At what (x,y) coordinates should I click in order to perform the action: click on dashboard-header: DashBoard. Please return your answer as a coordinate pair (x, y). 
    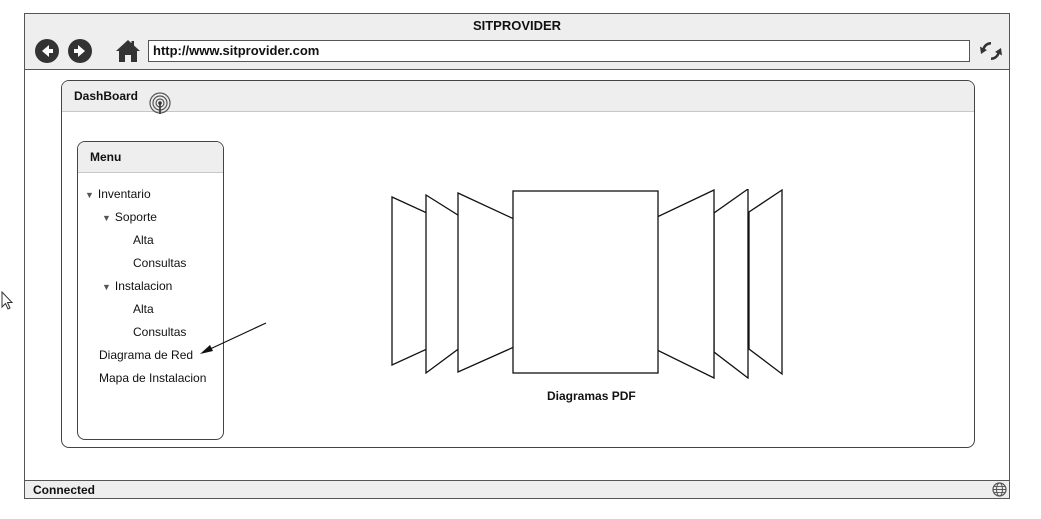
    Looking at the image, I should click on (518, 97).